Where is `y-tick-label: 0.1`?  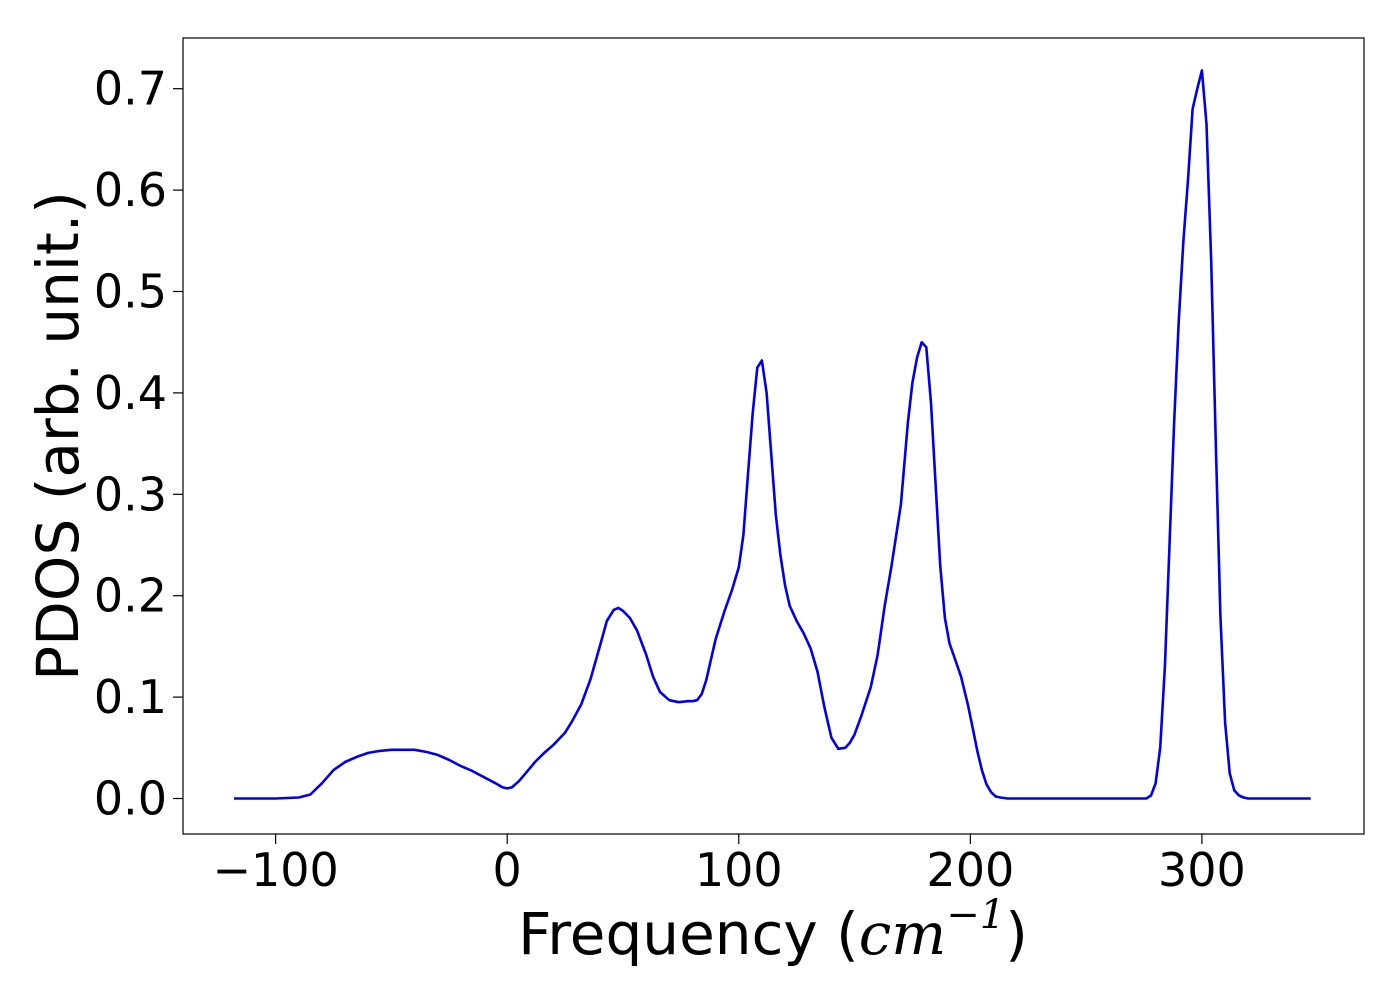
y-tick-label: 0.1 is located at coordinates (130, 697).